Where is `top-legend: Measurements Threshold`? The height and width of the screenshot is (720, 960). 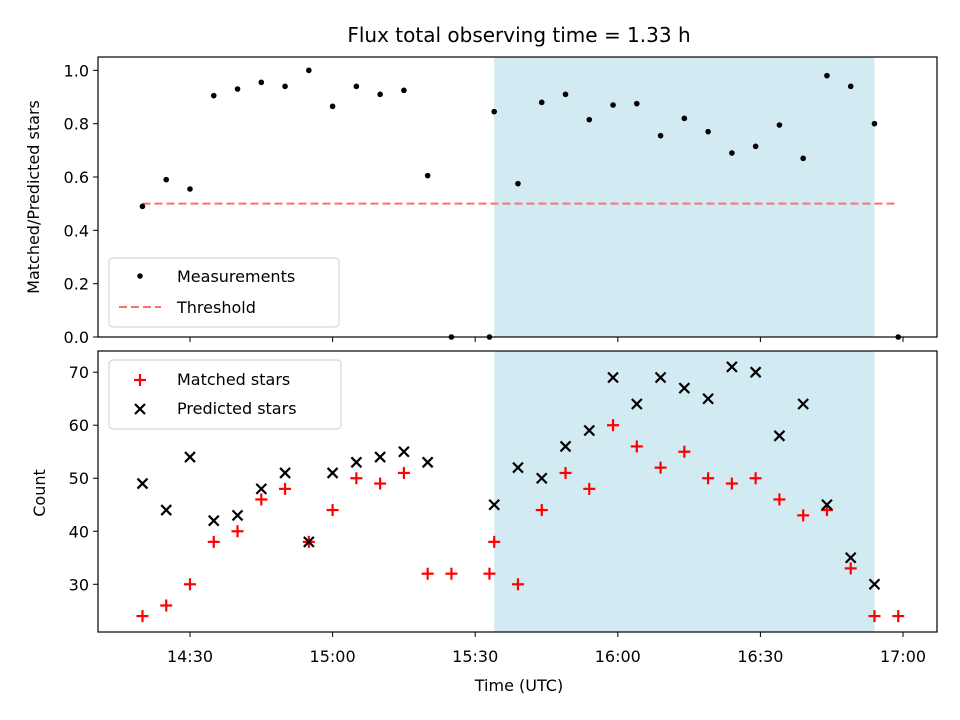 top-legend: Measurements Threshold is located at coordinates (224, 292).